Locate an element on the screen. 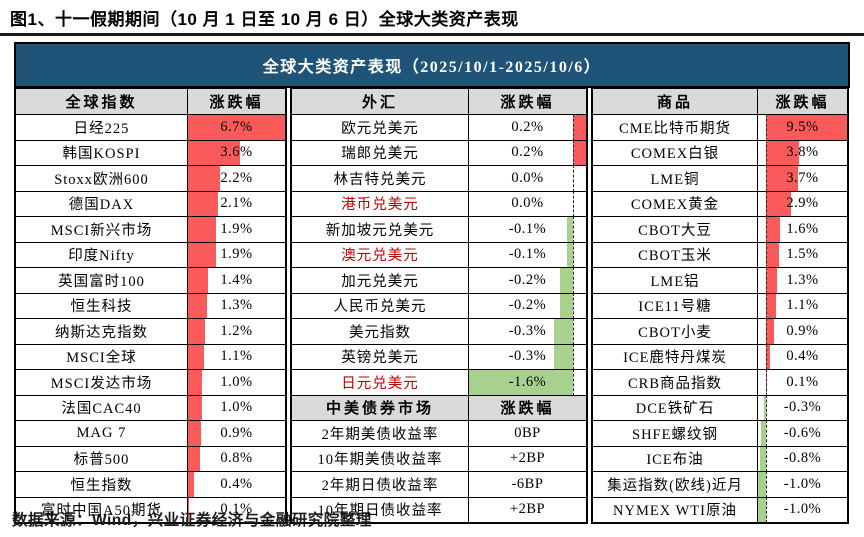  row-change-value: -0.3% is located at coordinates (527, 330).